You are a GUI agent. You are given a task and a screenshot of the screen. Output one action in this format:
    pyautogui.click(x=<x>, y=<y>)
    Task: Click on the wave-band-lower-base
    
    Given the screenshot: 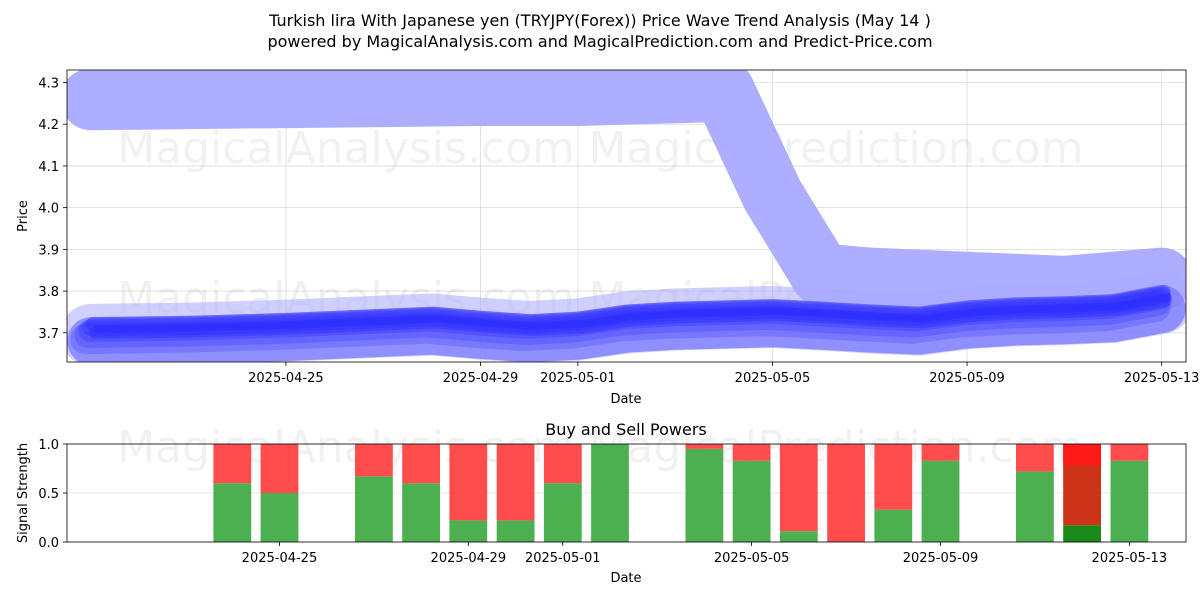 What is the action you would take?
    pyautogui.click(x=626, y=323)
    